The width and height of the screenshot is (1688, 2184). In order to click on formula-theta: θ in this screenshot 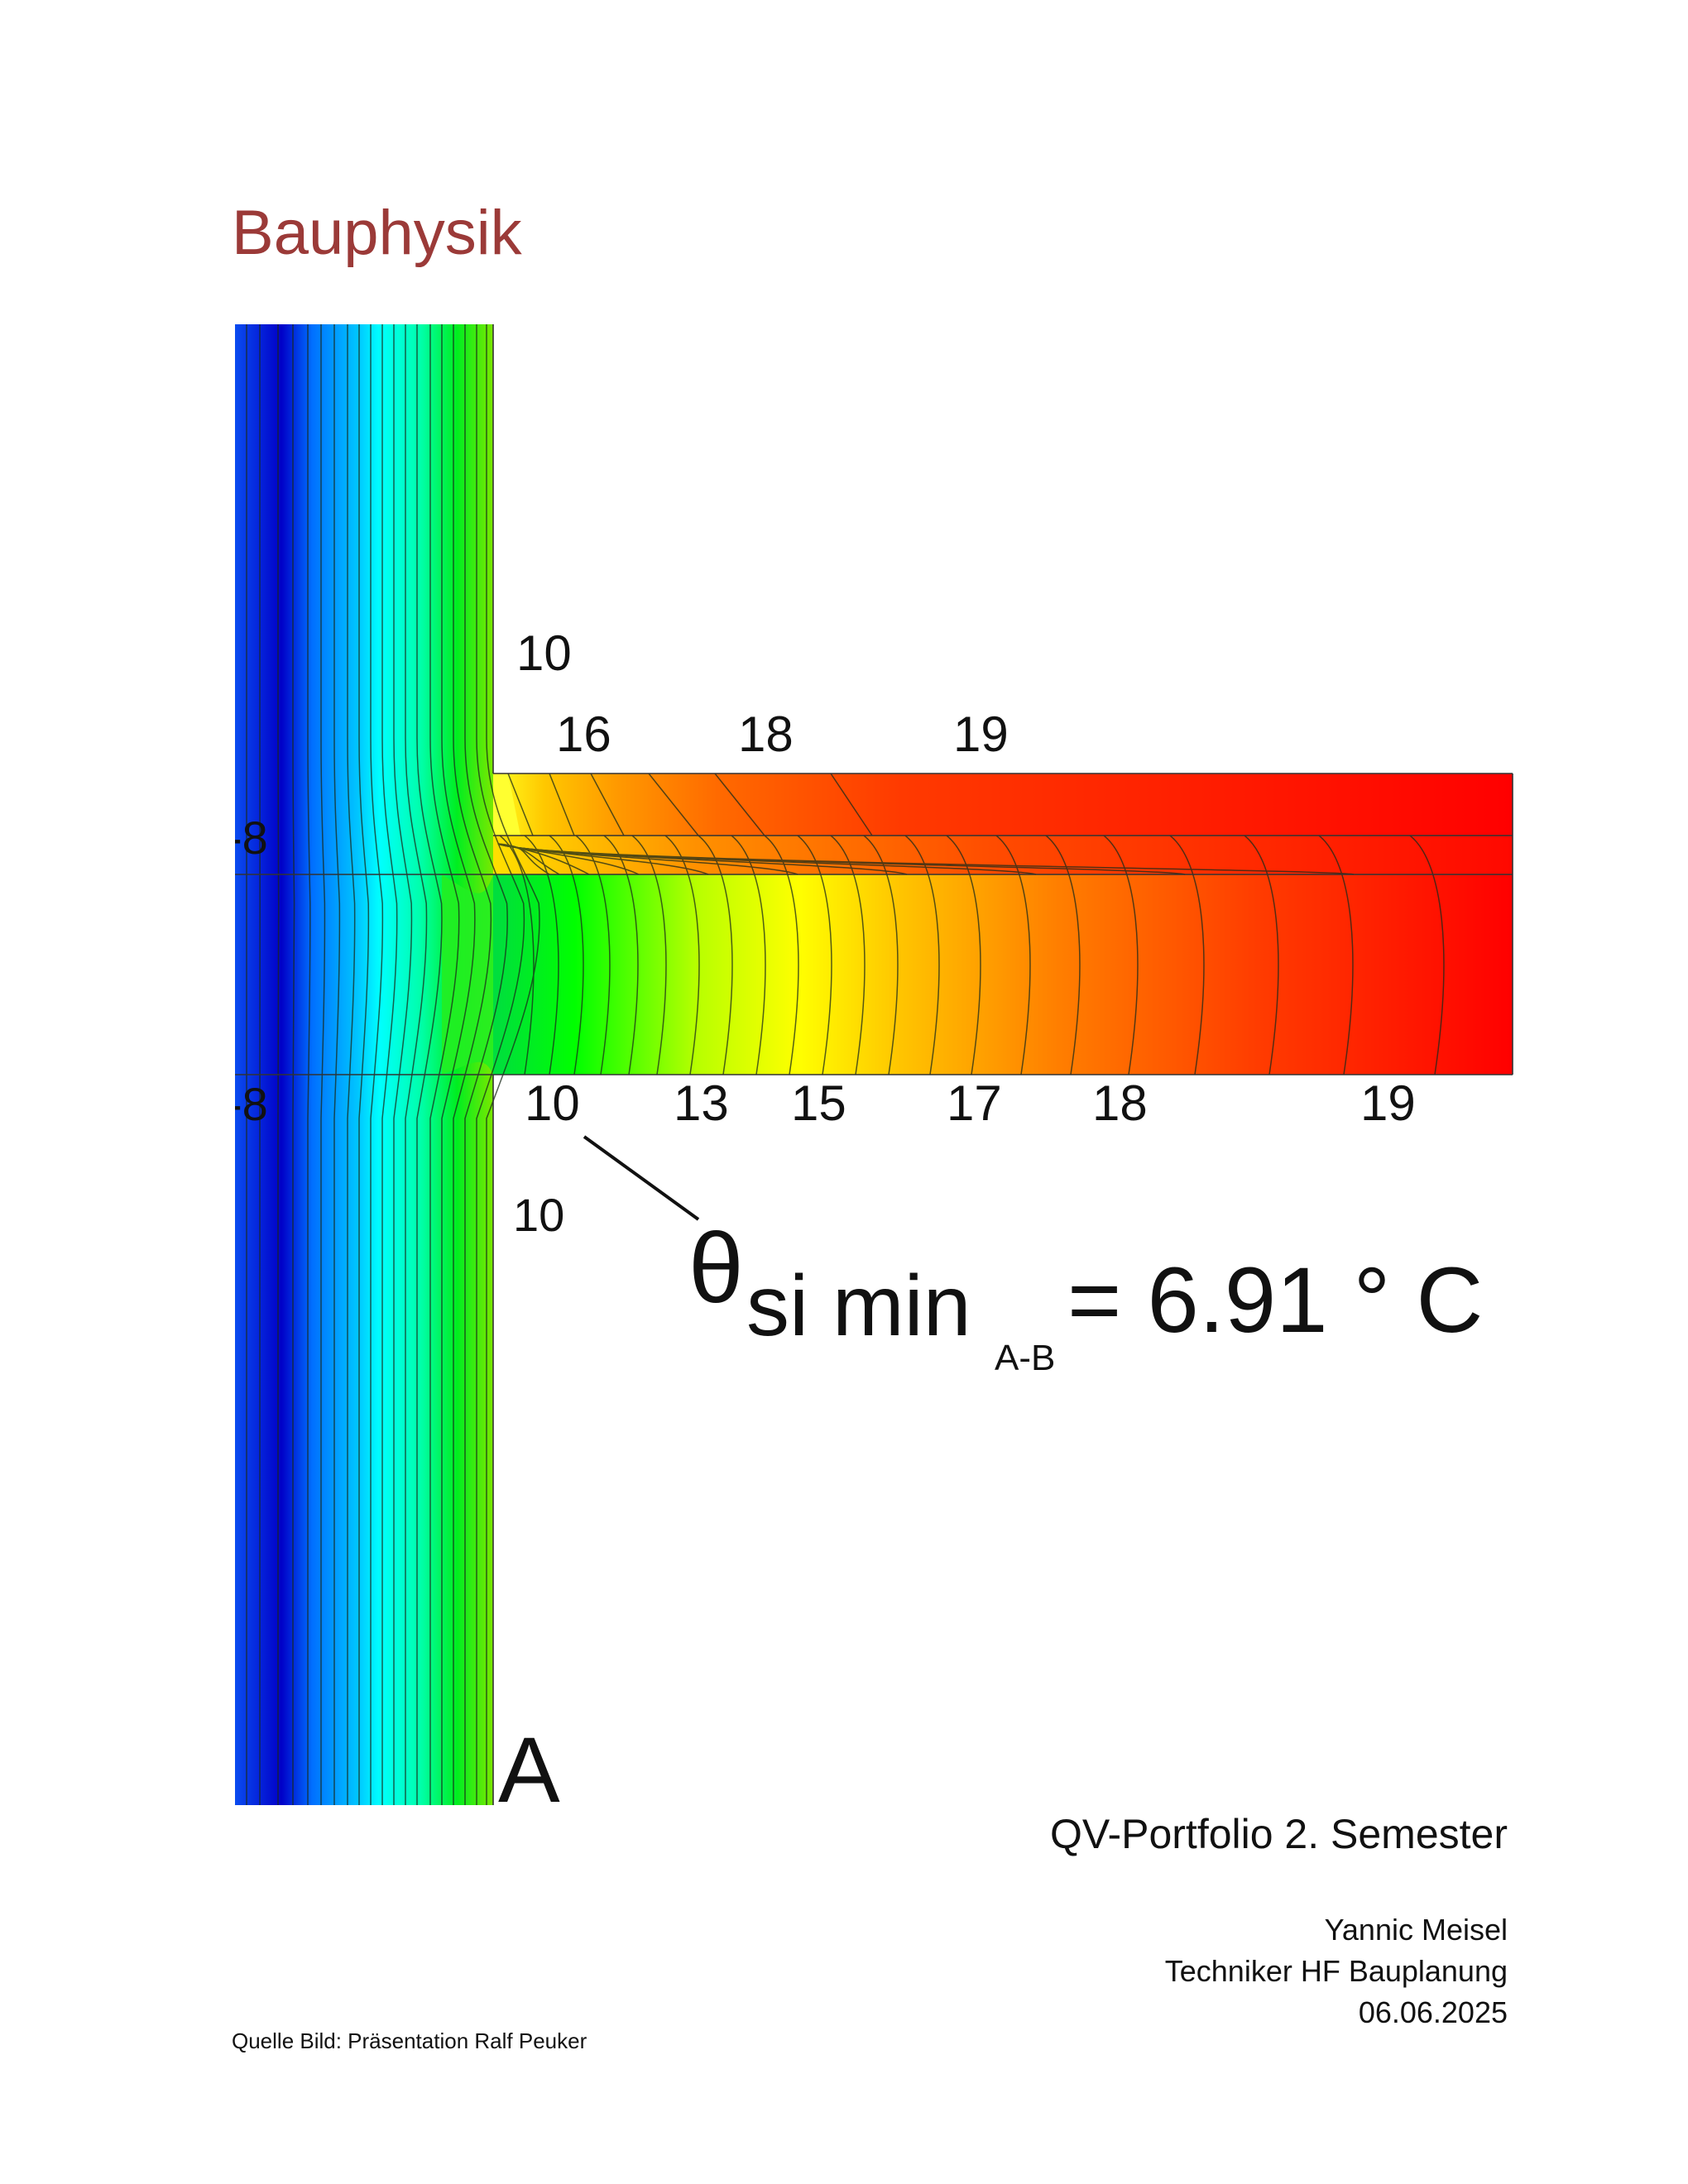, I will do `click(716, 1268)`.